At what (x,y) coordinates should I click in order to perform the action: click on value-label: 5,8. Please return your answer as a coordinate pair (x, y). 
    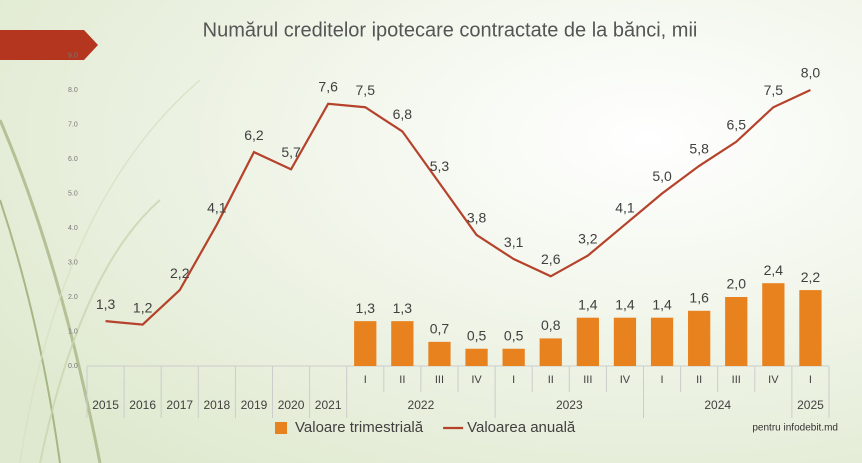
    Looking at the image, I should click on (699, 149).